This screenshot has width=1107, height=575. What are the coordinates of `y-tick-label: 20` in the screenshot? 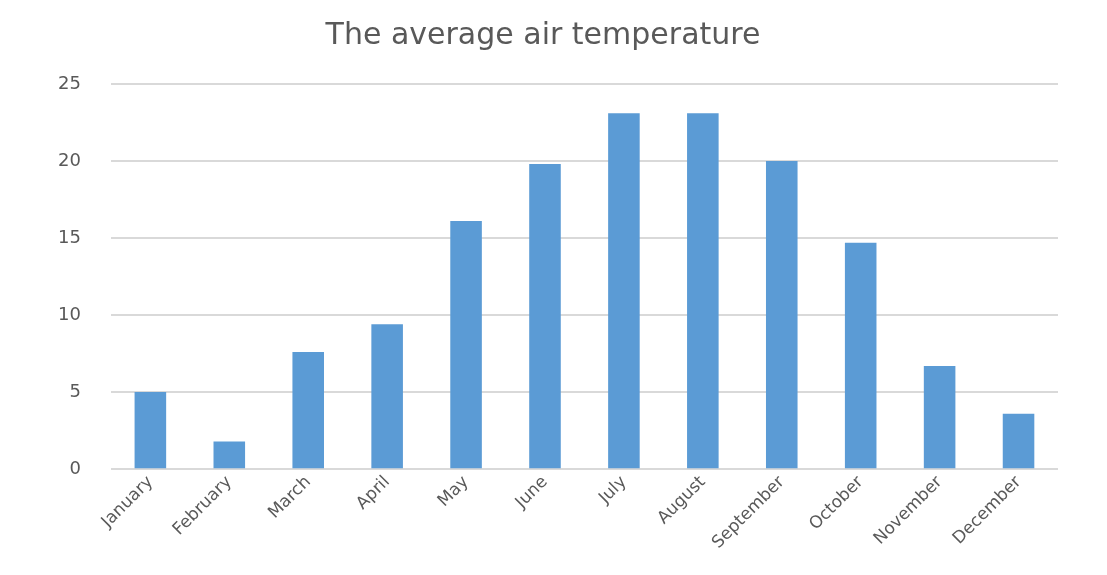 It's located at (69, 159).